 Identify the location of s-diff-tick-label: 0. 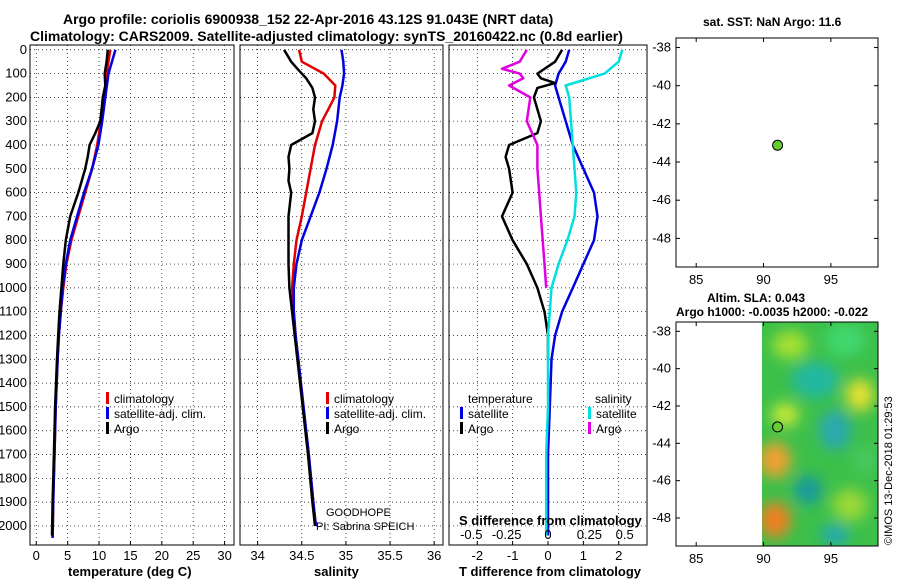
(547, 534).